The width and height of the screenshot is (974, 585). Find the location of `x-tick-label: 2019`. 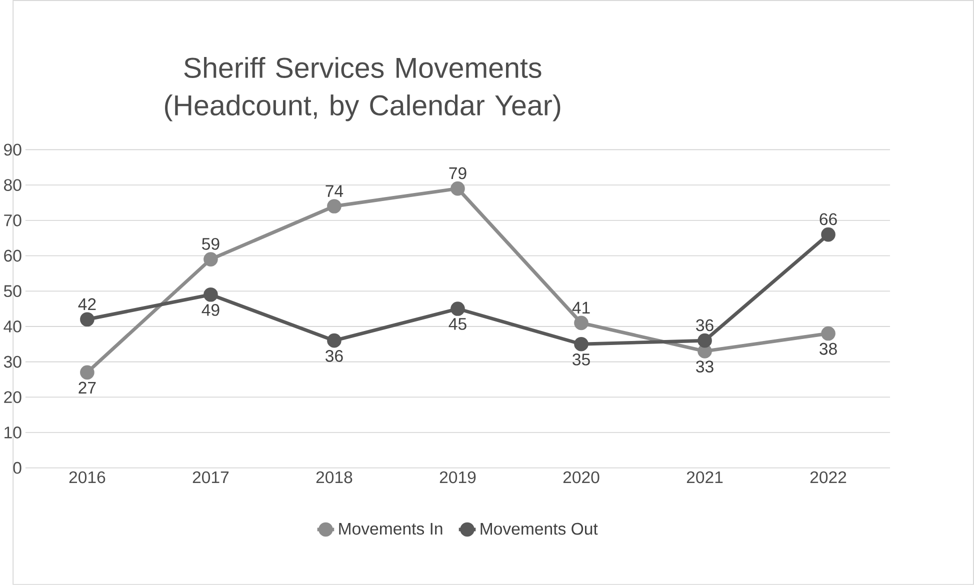

x-tick-label: 2019 is located at coordinates (458, 477).